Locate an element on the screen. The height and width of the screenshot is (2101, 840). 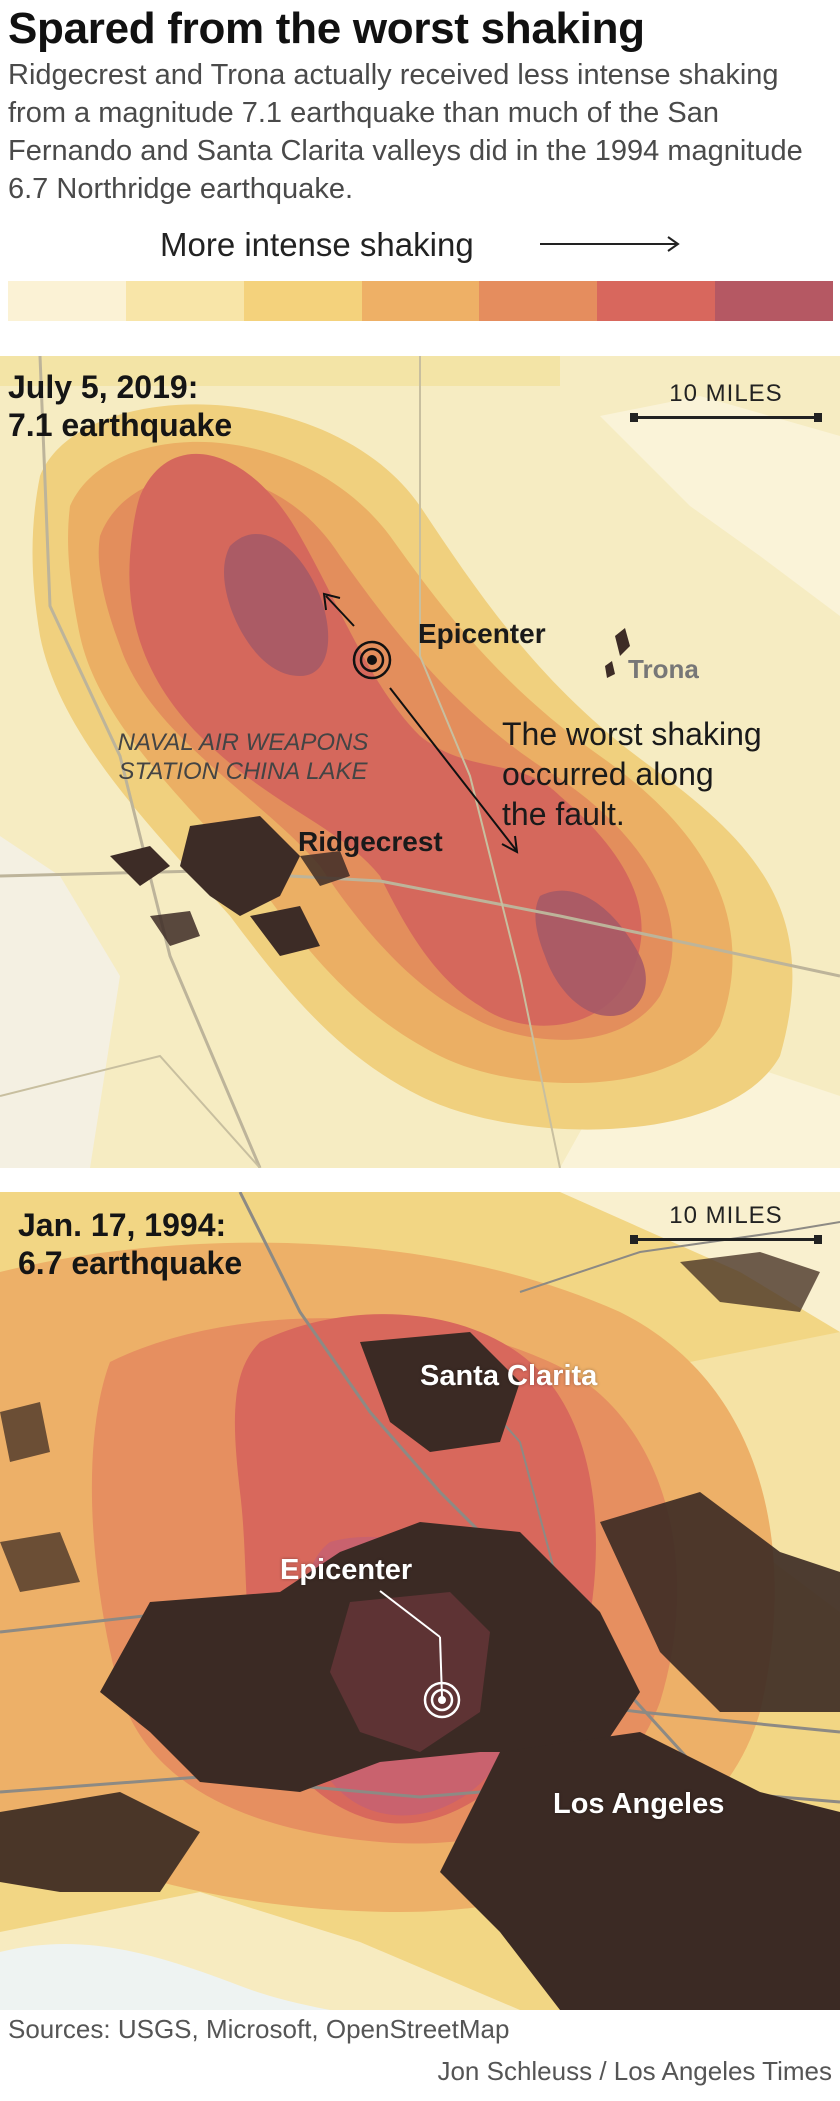
los-angeles-label: Los Angeles is located at coordinates (639, 1804).